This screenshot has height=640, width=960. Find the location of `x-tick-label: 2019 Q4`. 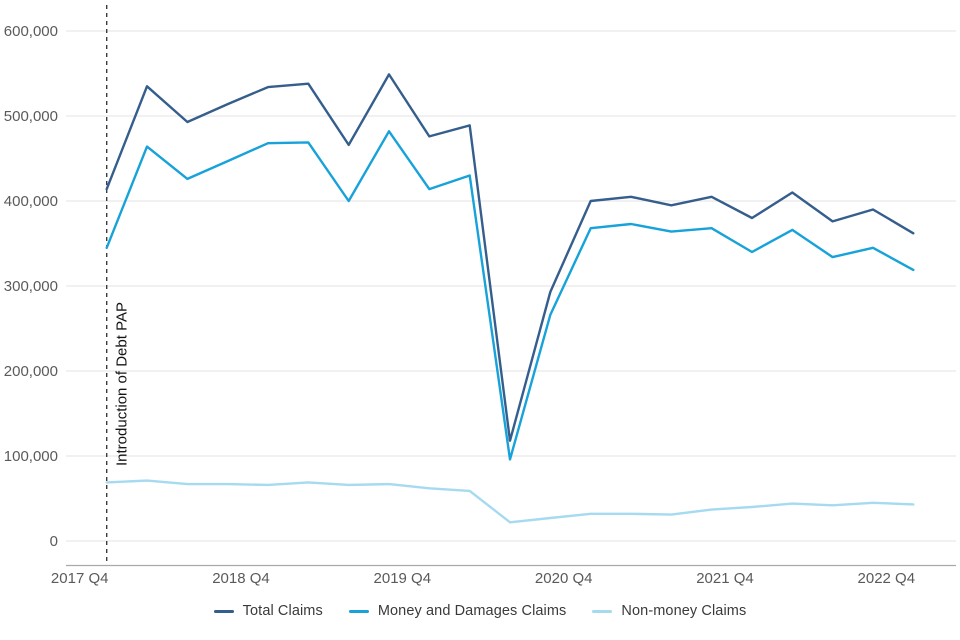

x-tick-label: 2019 Q4 is located at coordinates (403, 578).